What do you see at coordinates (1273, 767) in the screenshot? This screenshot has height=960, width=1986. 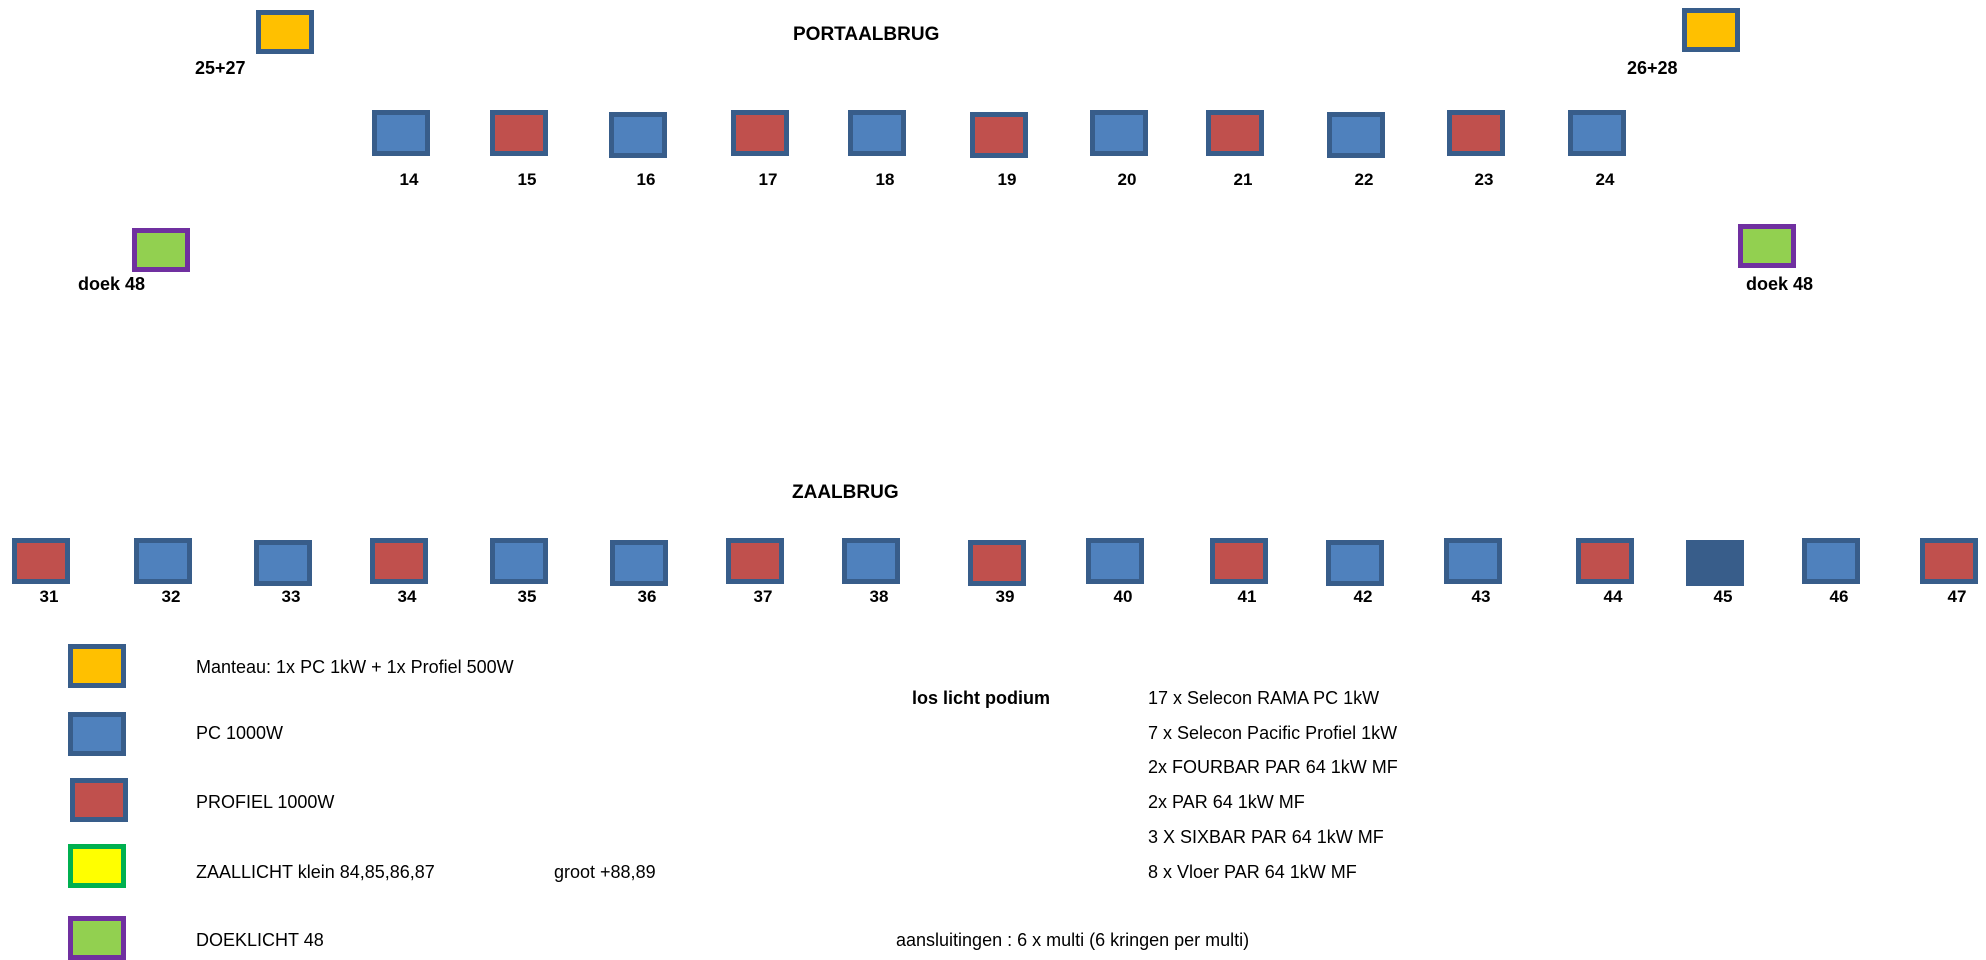 I see `los-licht-item: 2x FOURBAR PAR 64 1kW MF` at bounding box center [1273, 767].